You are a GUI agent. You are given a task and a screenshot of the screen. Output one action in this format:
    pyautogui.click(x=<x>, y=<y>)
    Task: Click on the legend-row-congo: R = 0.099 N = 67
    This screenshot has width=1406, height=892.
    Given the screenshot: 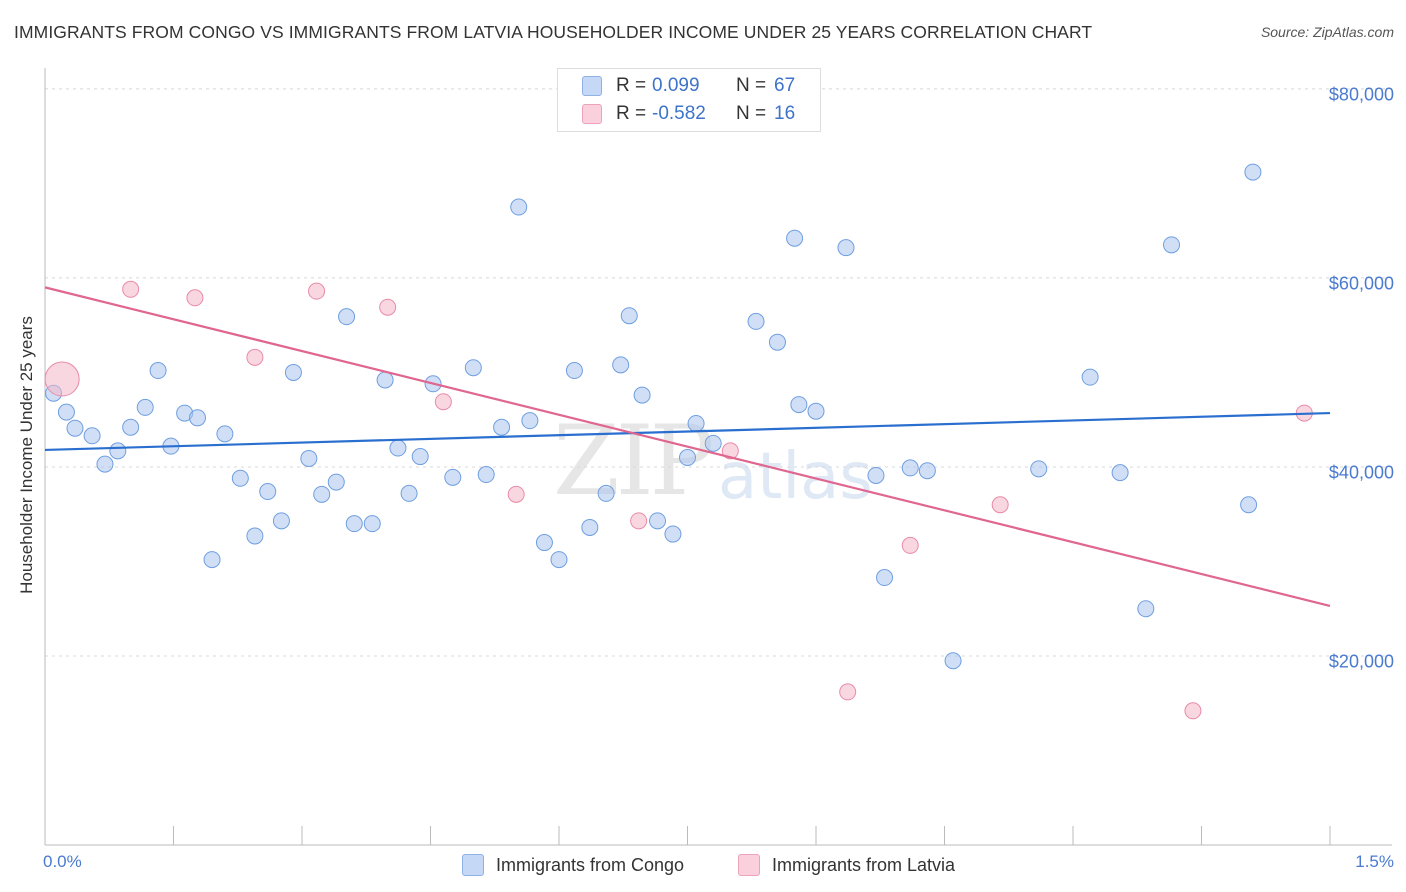 What is the action you would take?
    pyautogui.click(x=688, y=86)
    